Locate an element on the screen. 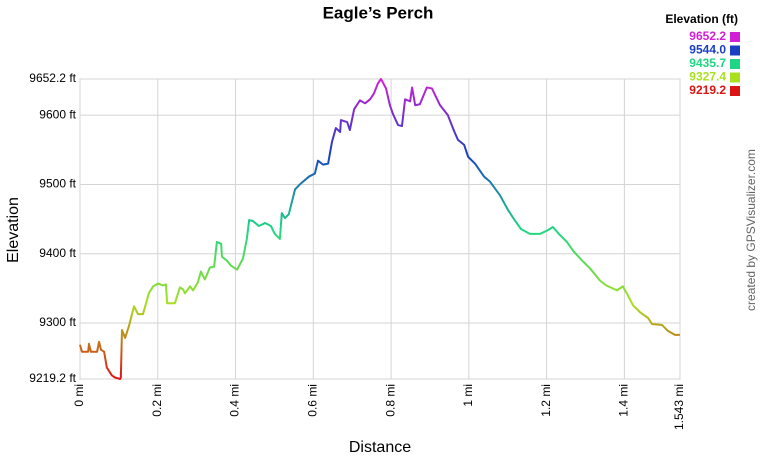  x-tick-label: 0.8 mi is located at coordinates (390, 400).